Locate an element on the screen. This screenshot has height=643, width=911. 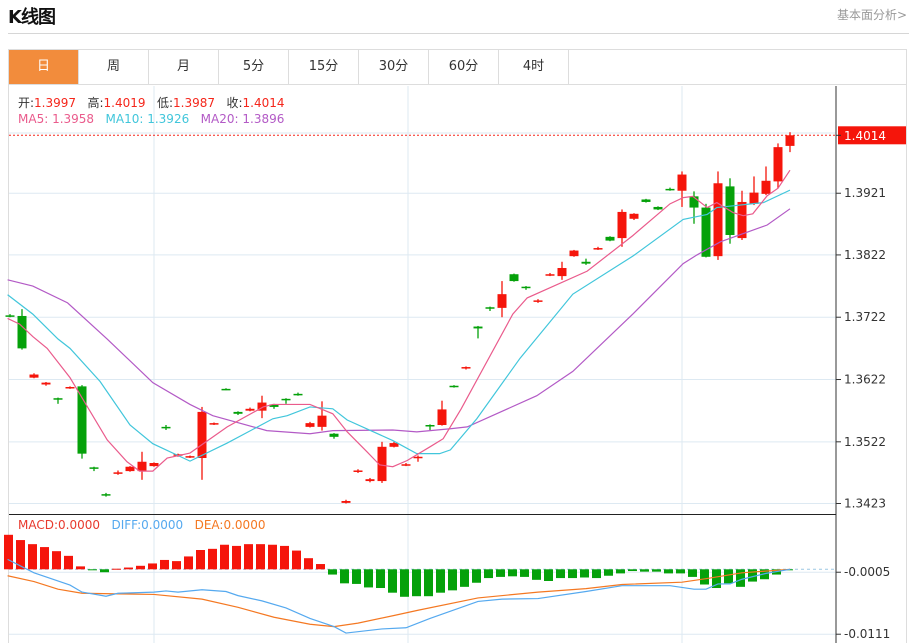
last-price-badge is located at coordinates (872, 135).